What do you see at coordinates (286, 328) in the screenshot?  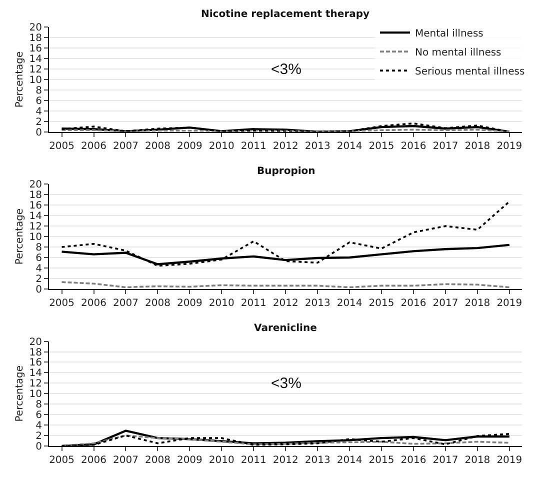 I see `chart-title: Varenicline` at bounding box center [286, 328].